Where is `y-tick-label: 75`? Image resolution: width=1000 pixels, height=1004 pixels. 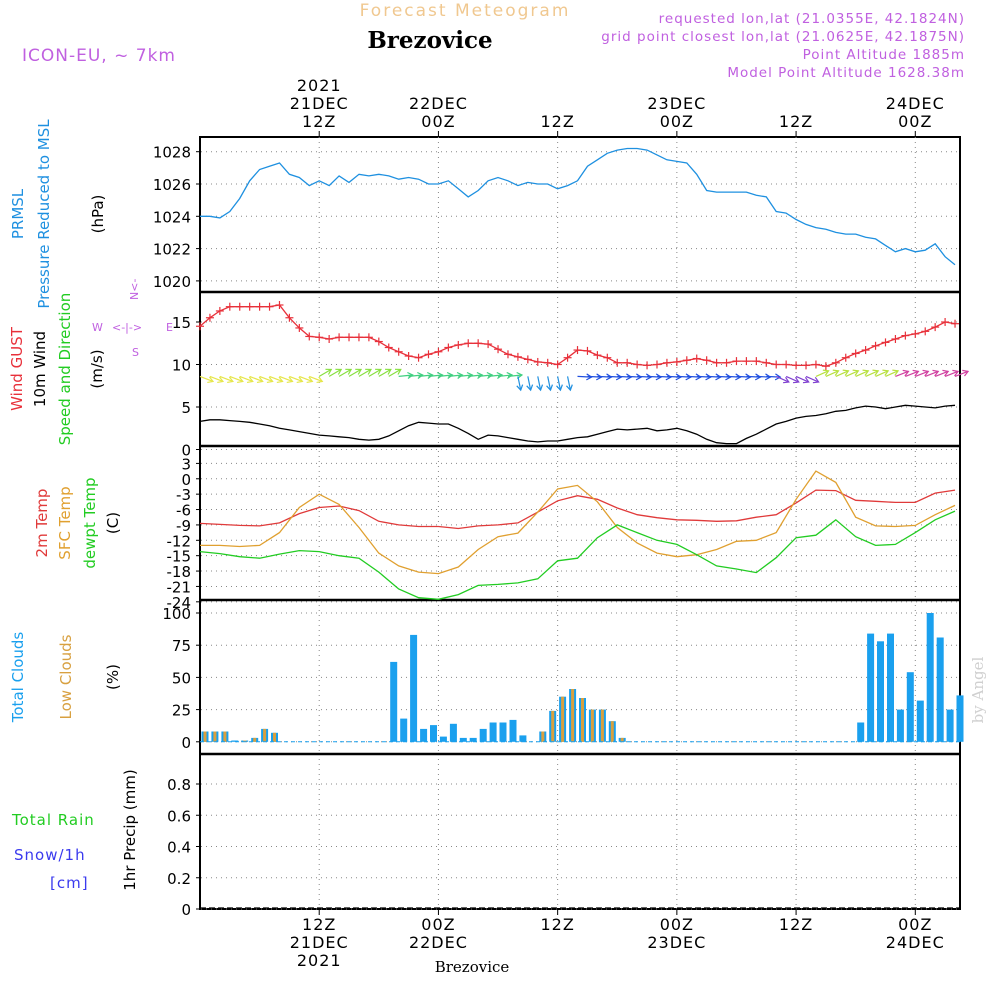 y-tick-label: 75 is located at coordinates (181, 646).